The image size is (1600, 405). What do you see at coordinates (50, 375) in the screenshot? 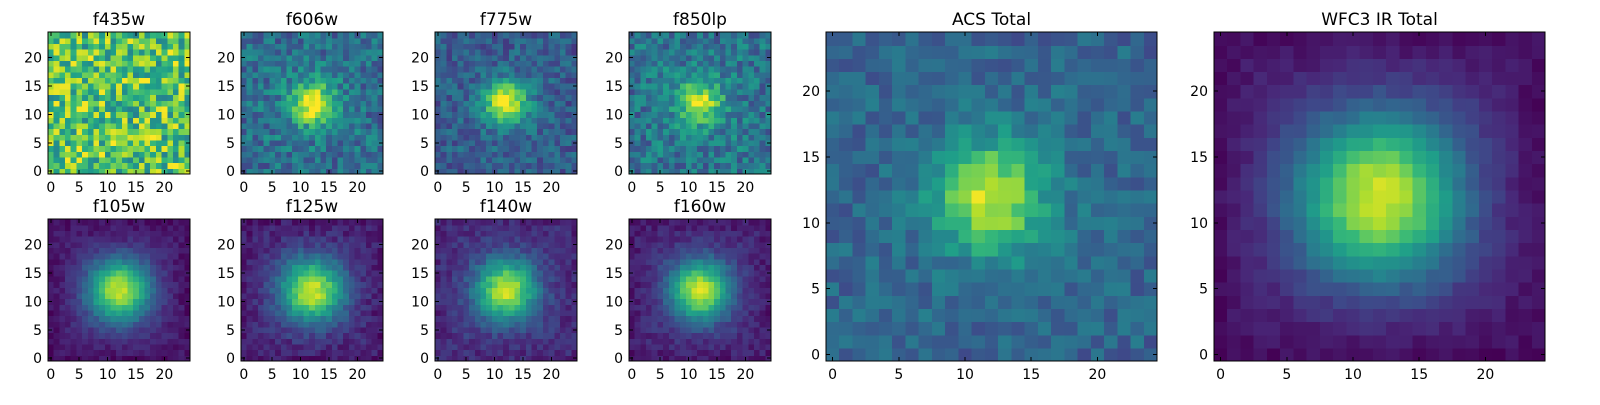
I see `x-tick-label: 0` at bounding box center [50, 375].